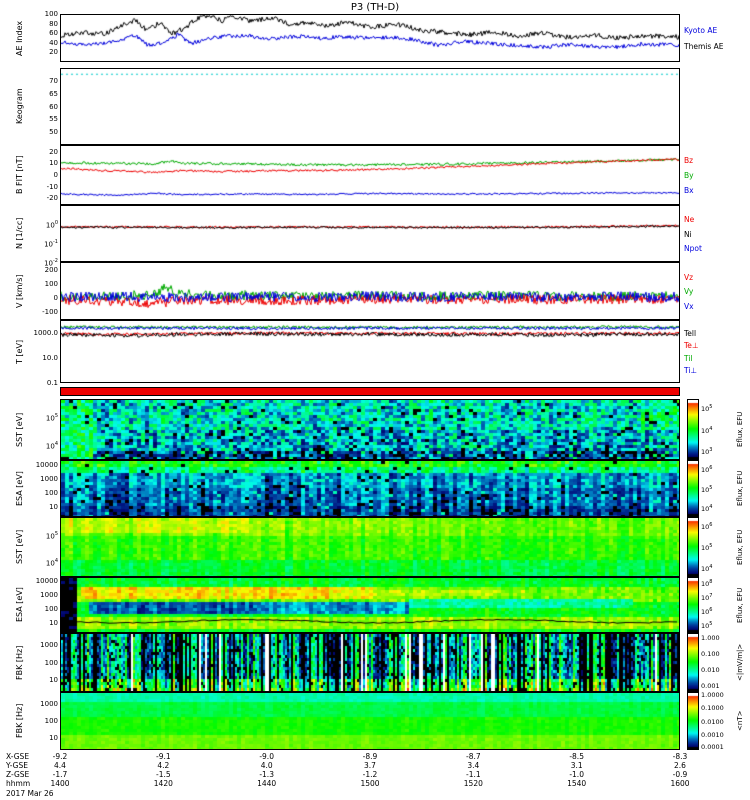  Describe the element at coordinates (689, 175) in the screenshot. I see `legend-label-by: By` at that location.